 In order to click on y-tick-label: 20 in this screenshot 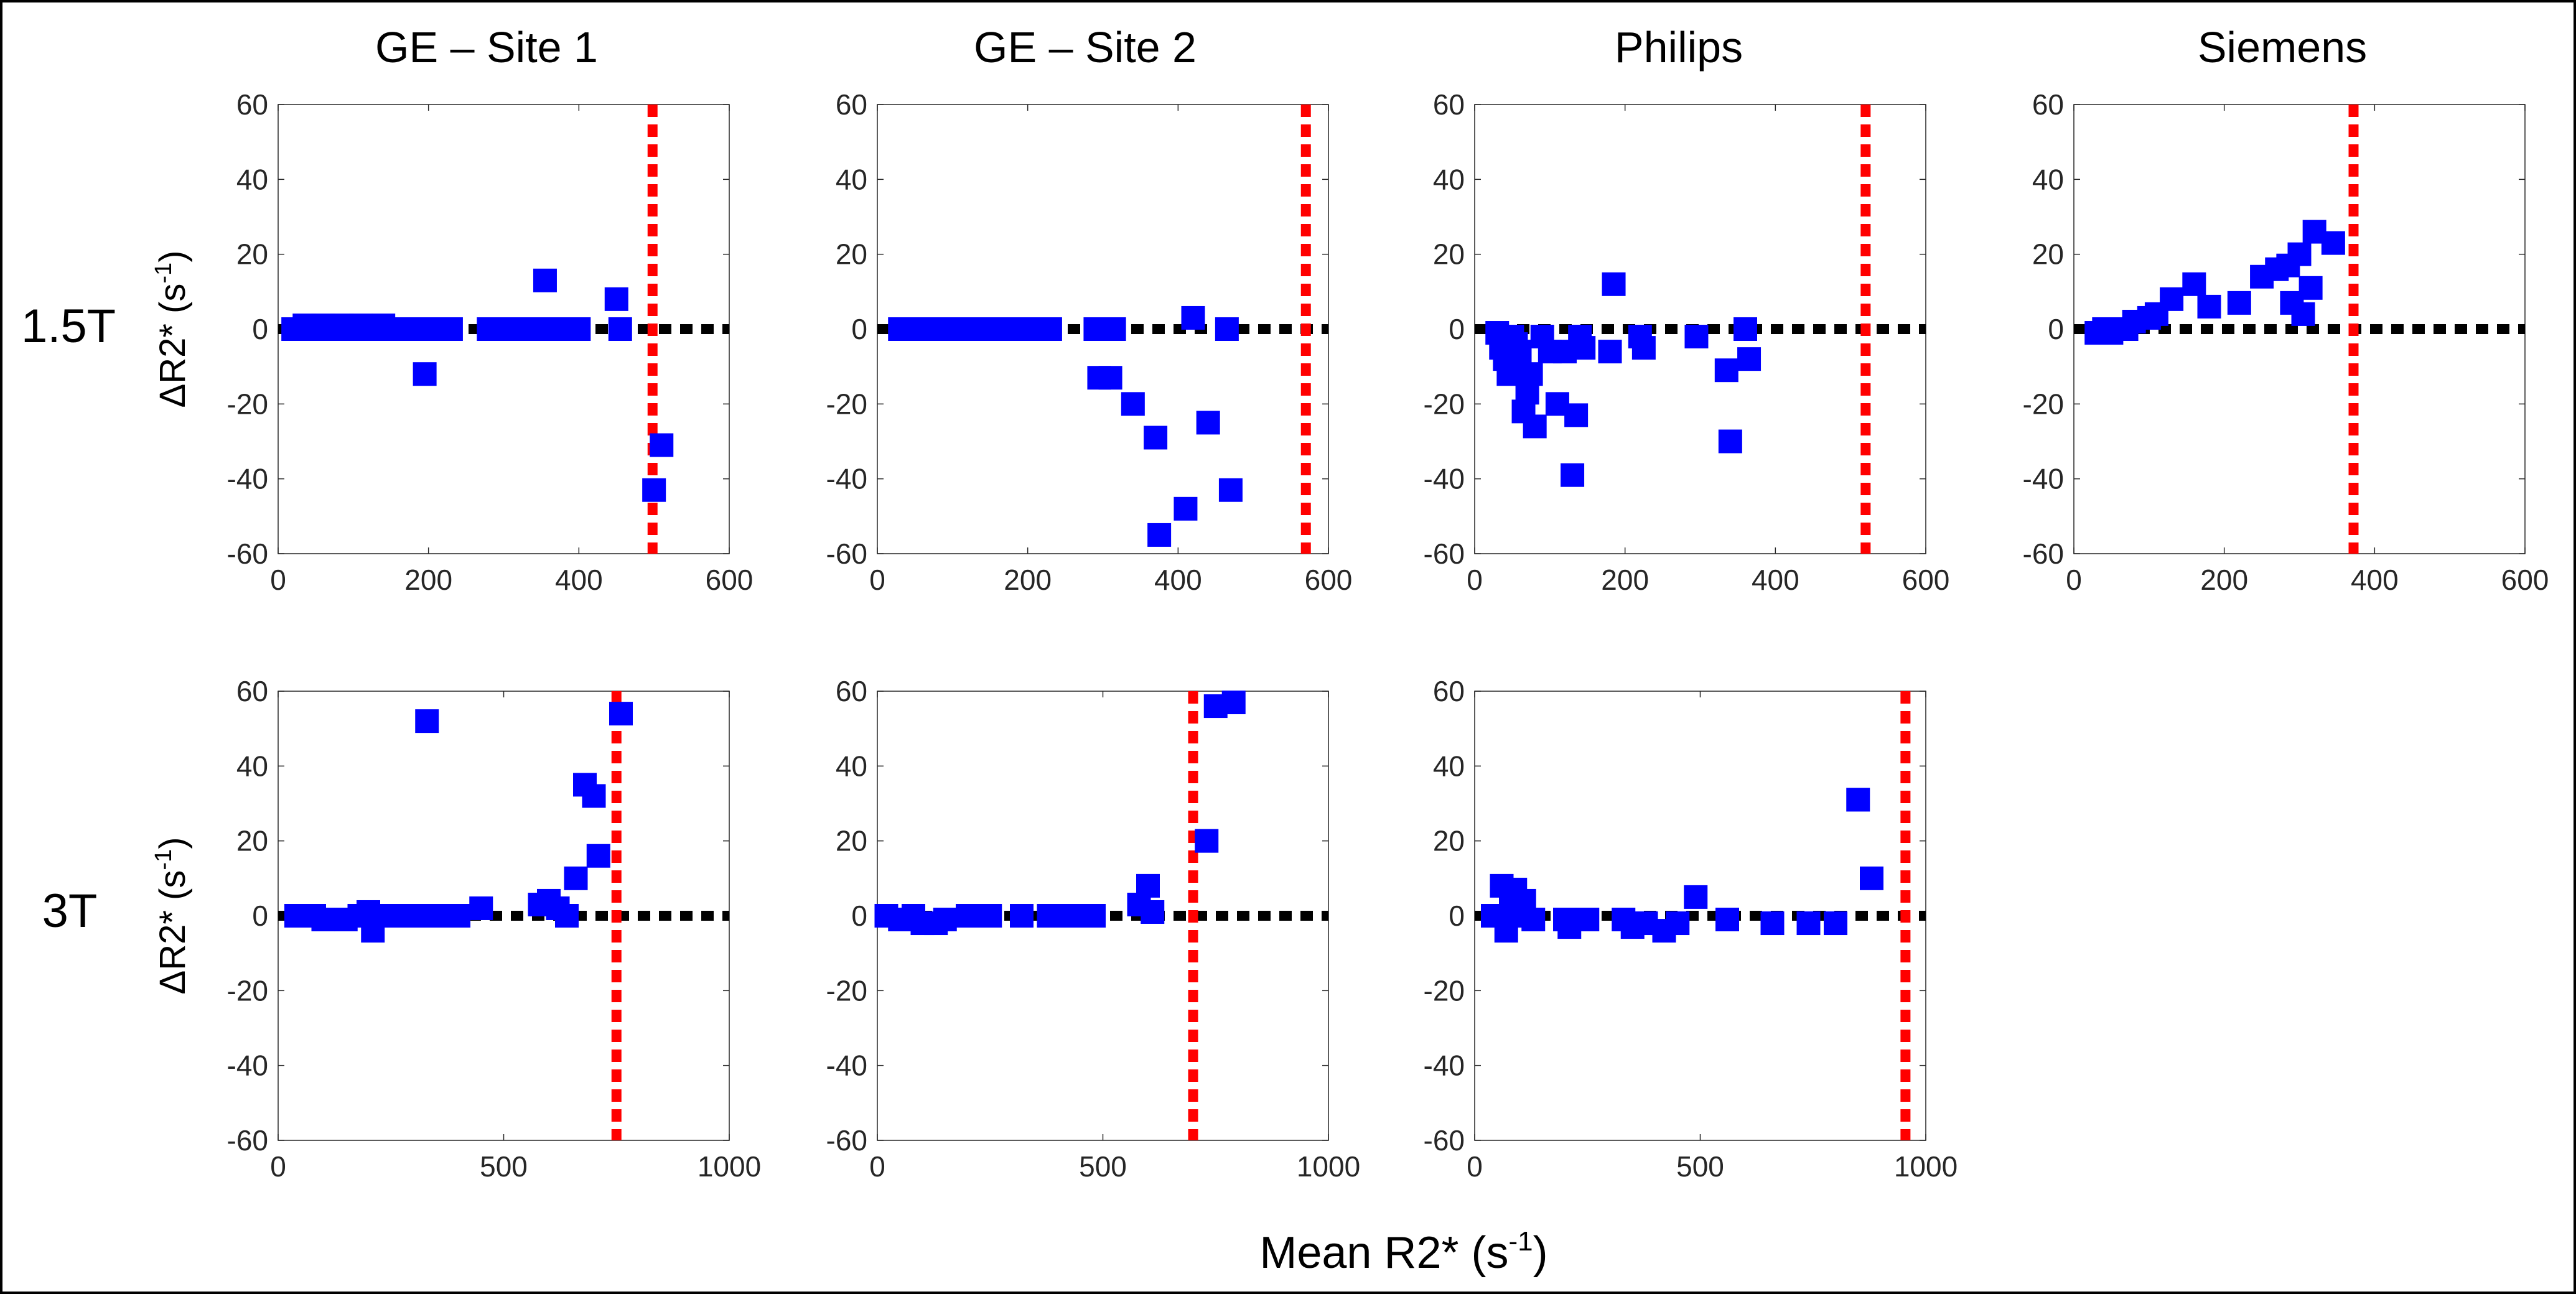, I will do `click(252, 255)`.